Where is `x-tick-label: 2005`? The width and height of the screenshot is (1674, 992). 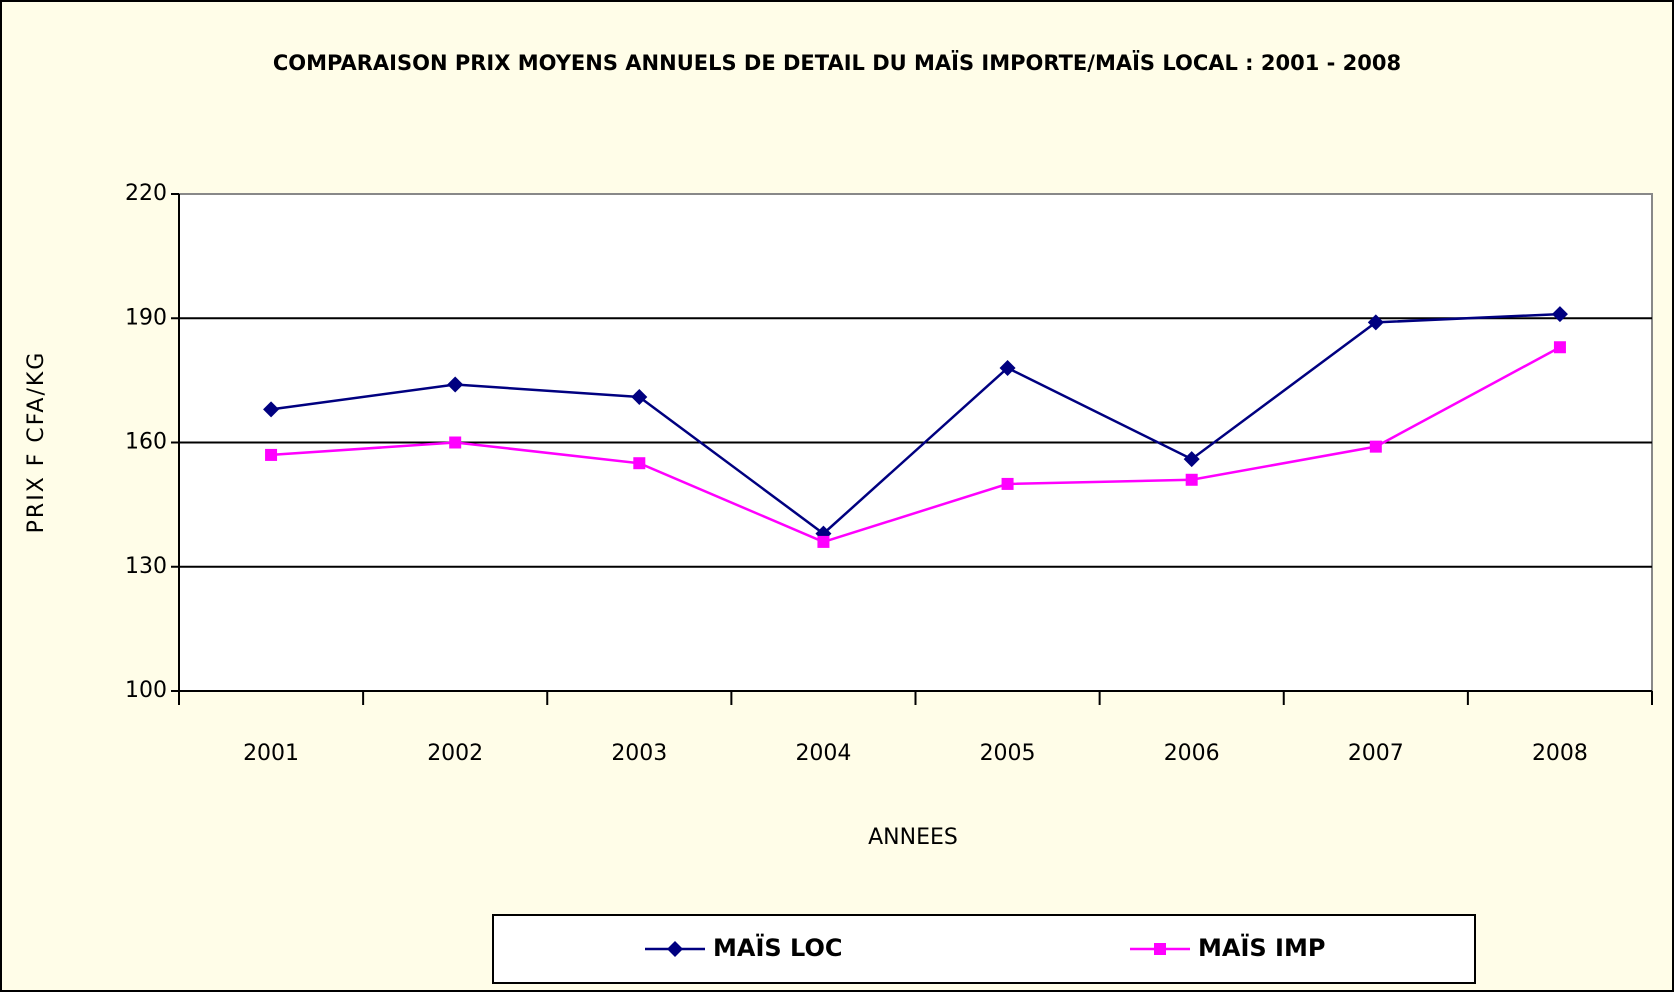
x-tick-label: 2005 is located at coordinates (1008, 753).